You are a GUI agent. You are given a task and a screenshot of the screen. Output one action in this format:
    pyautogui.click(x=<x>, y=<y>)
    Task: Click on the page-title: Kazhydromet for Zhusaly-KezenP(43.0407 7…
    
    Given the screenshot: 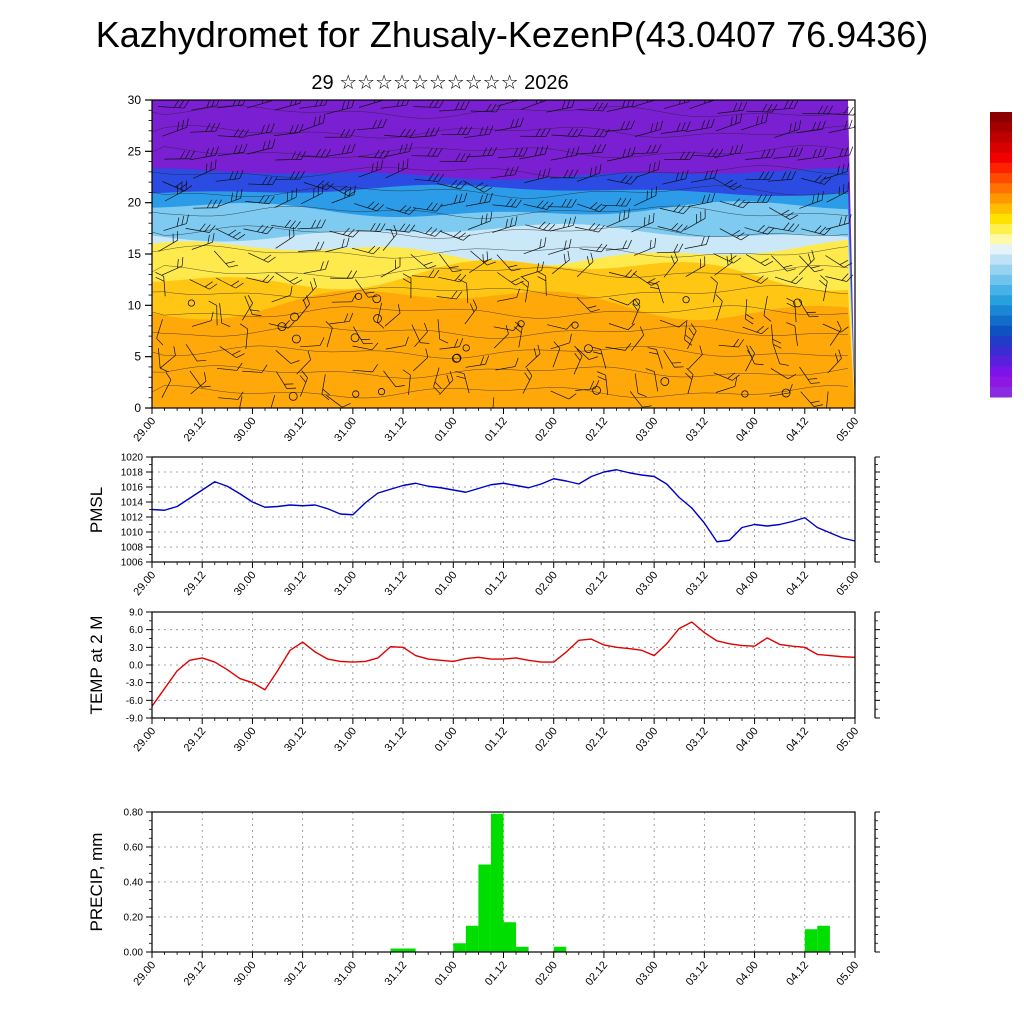 What is the action you would take?
    pyautogui.click(x=512, y=34)
    